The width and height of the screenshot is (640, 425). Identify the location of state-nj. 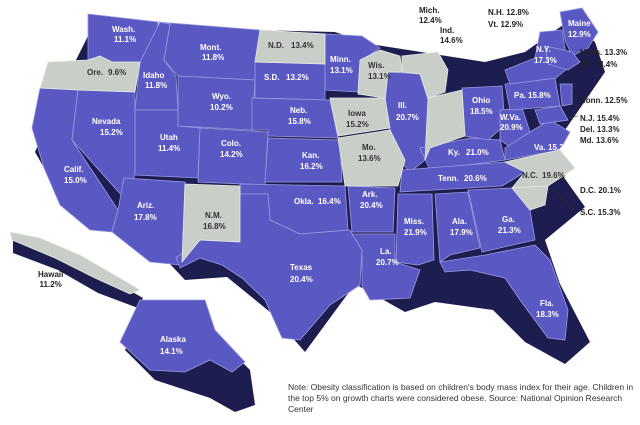
(566, 95).